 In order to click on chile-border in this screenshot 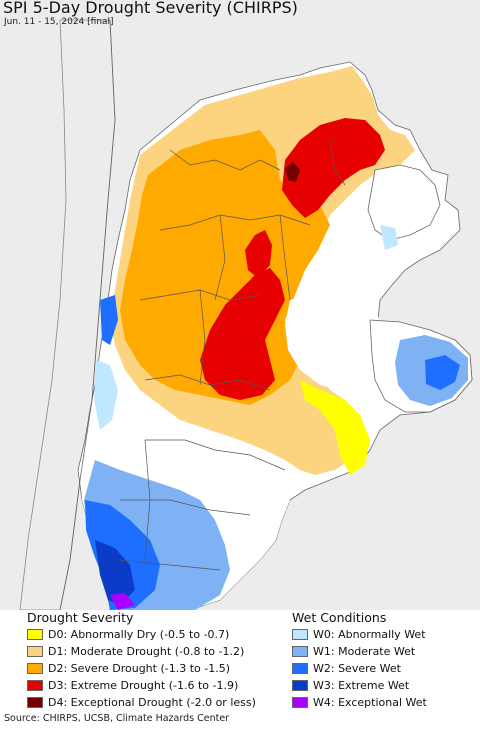, I will do `click(87, 314)`.